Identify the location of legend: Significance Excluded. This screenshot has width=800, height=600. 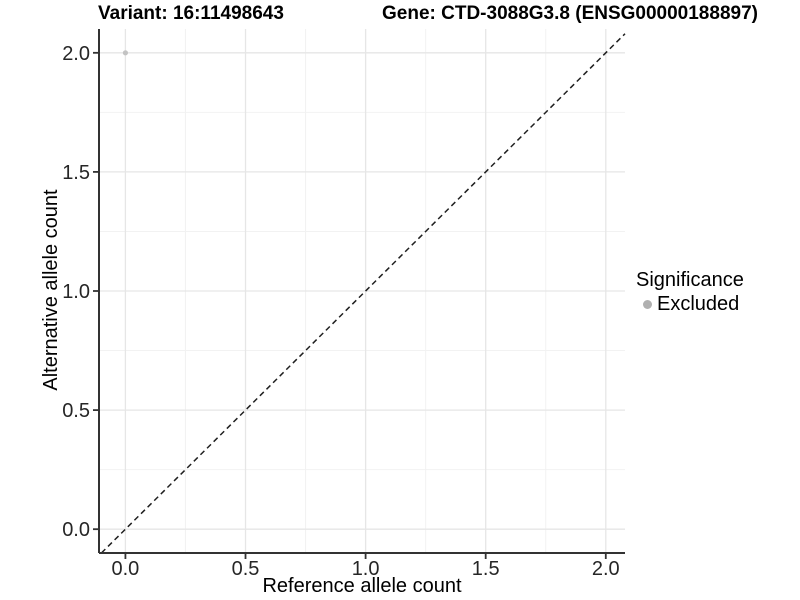
(690, 292).